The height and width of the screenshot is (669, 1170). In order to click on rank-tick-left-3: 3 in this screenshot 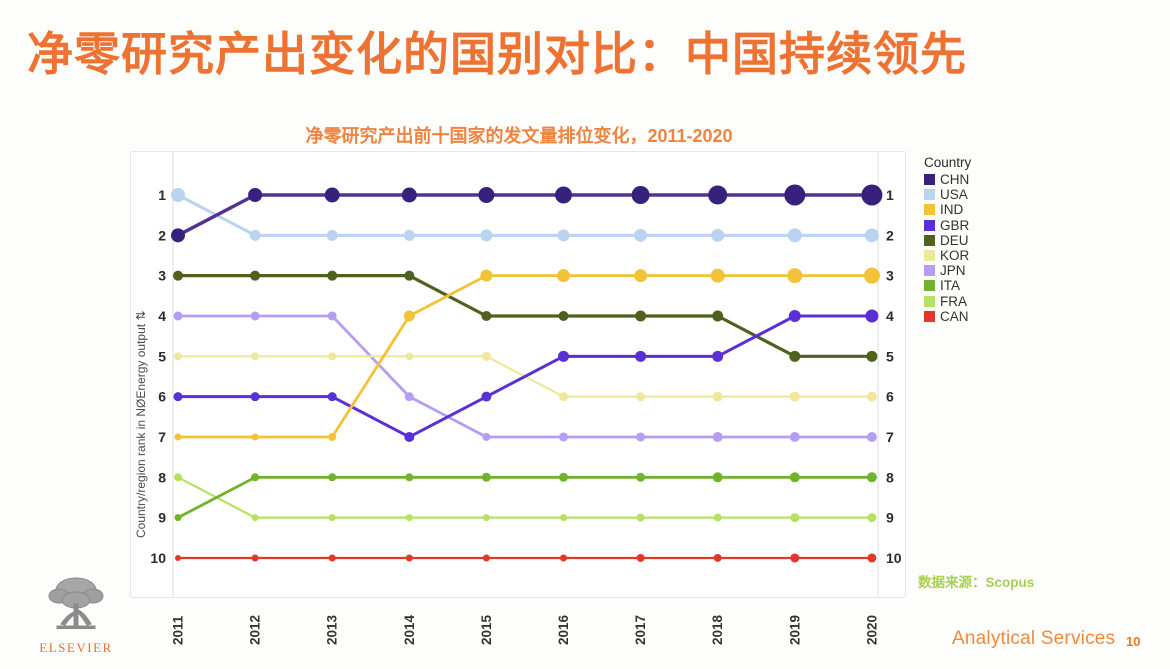, I will do `click(162, 276)`.